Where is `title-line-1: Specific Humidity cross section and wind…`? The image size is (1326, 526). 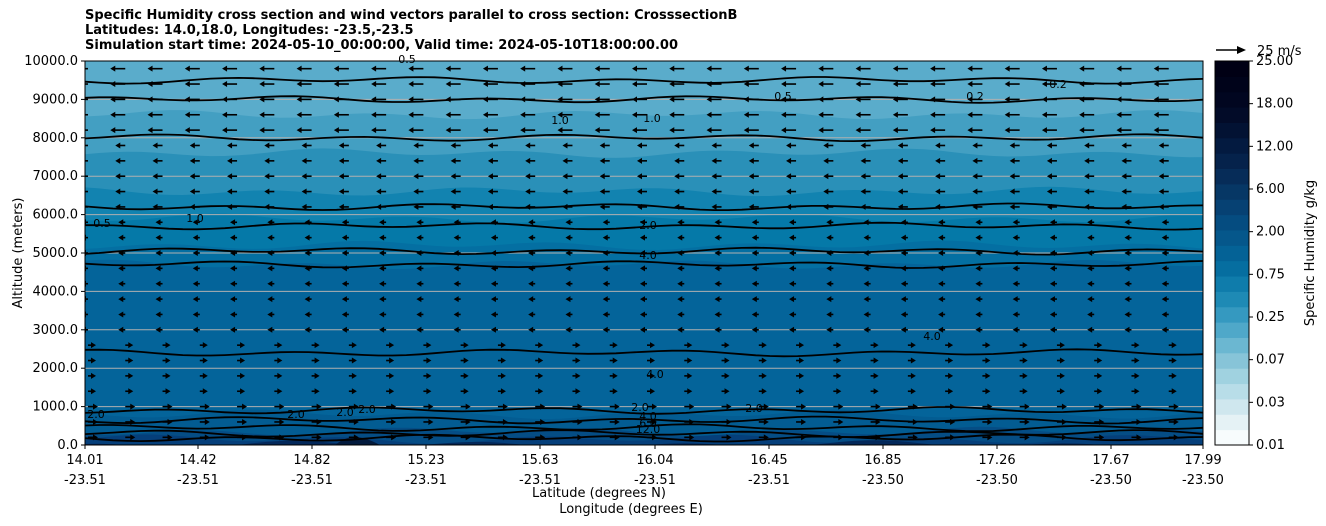 title-line-1: Specific Humidity cross section and wind… is located at coordinates (411, 15).